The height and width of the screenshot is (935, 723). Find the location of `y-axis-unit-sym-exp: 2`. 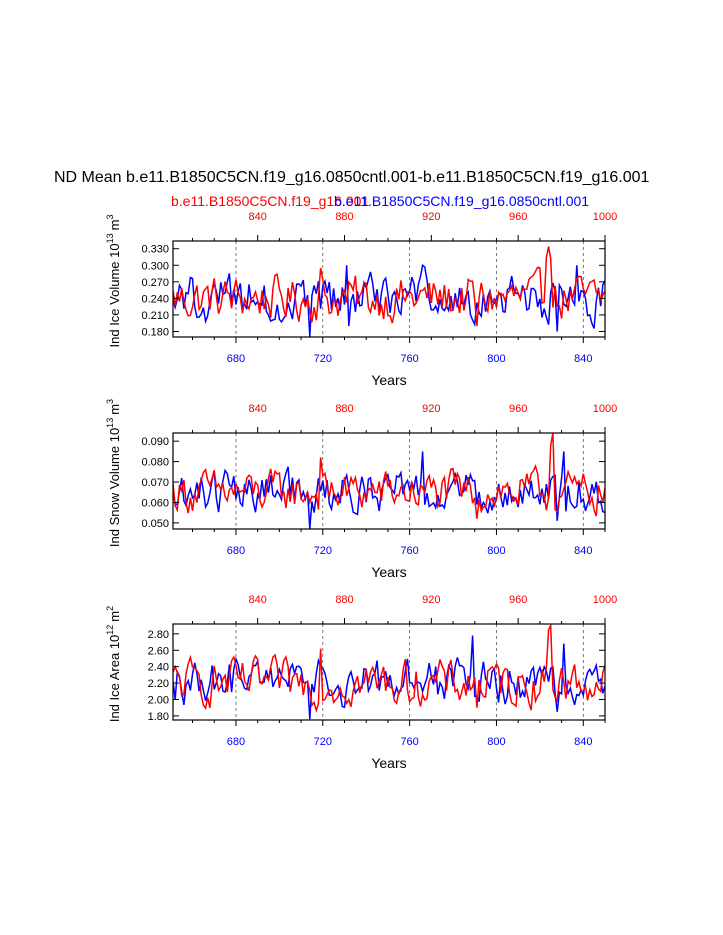

y-axis-unit-sym-exp: 2 is located at coordinates (110, 608).